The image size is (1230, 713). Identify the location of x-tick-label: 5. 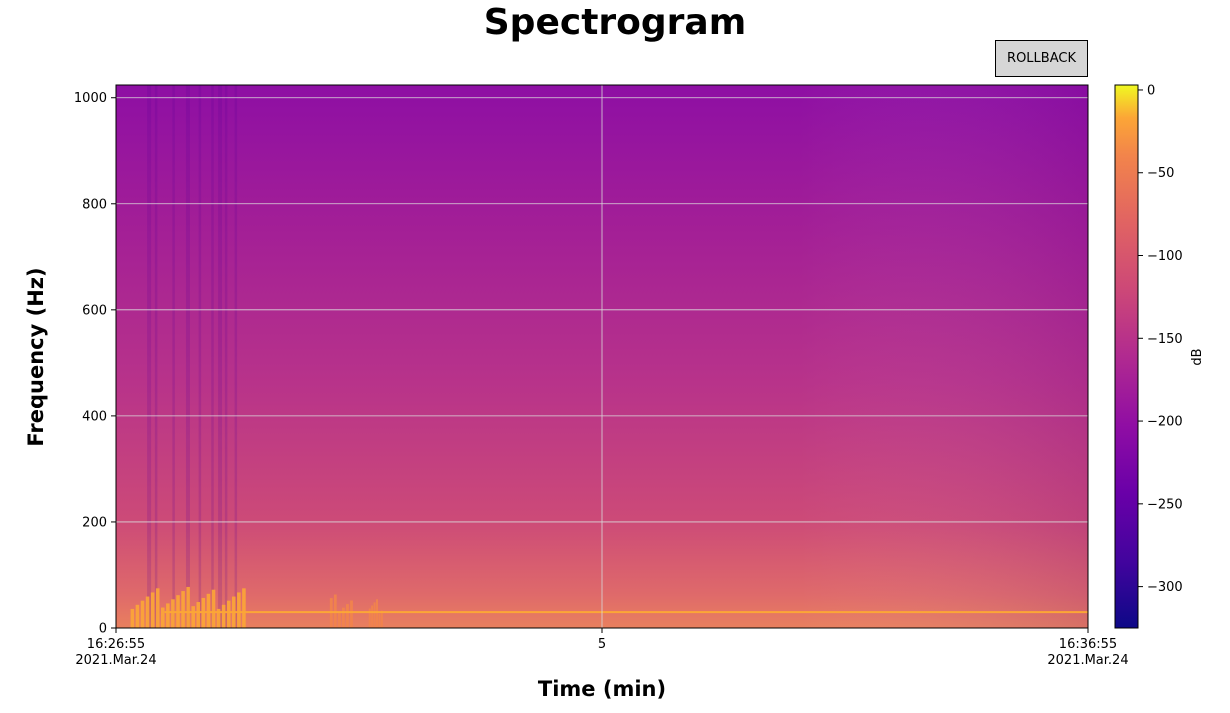
(602, 644).